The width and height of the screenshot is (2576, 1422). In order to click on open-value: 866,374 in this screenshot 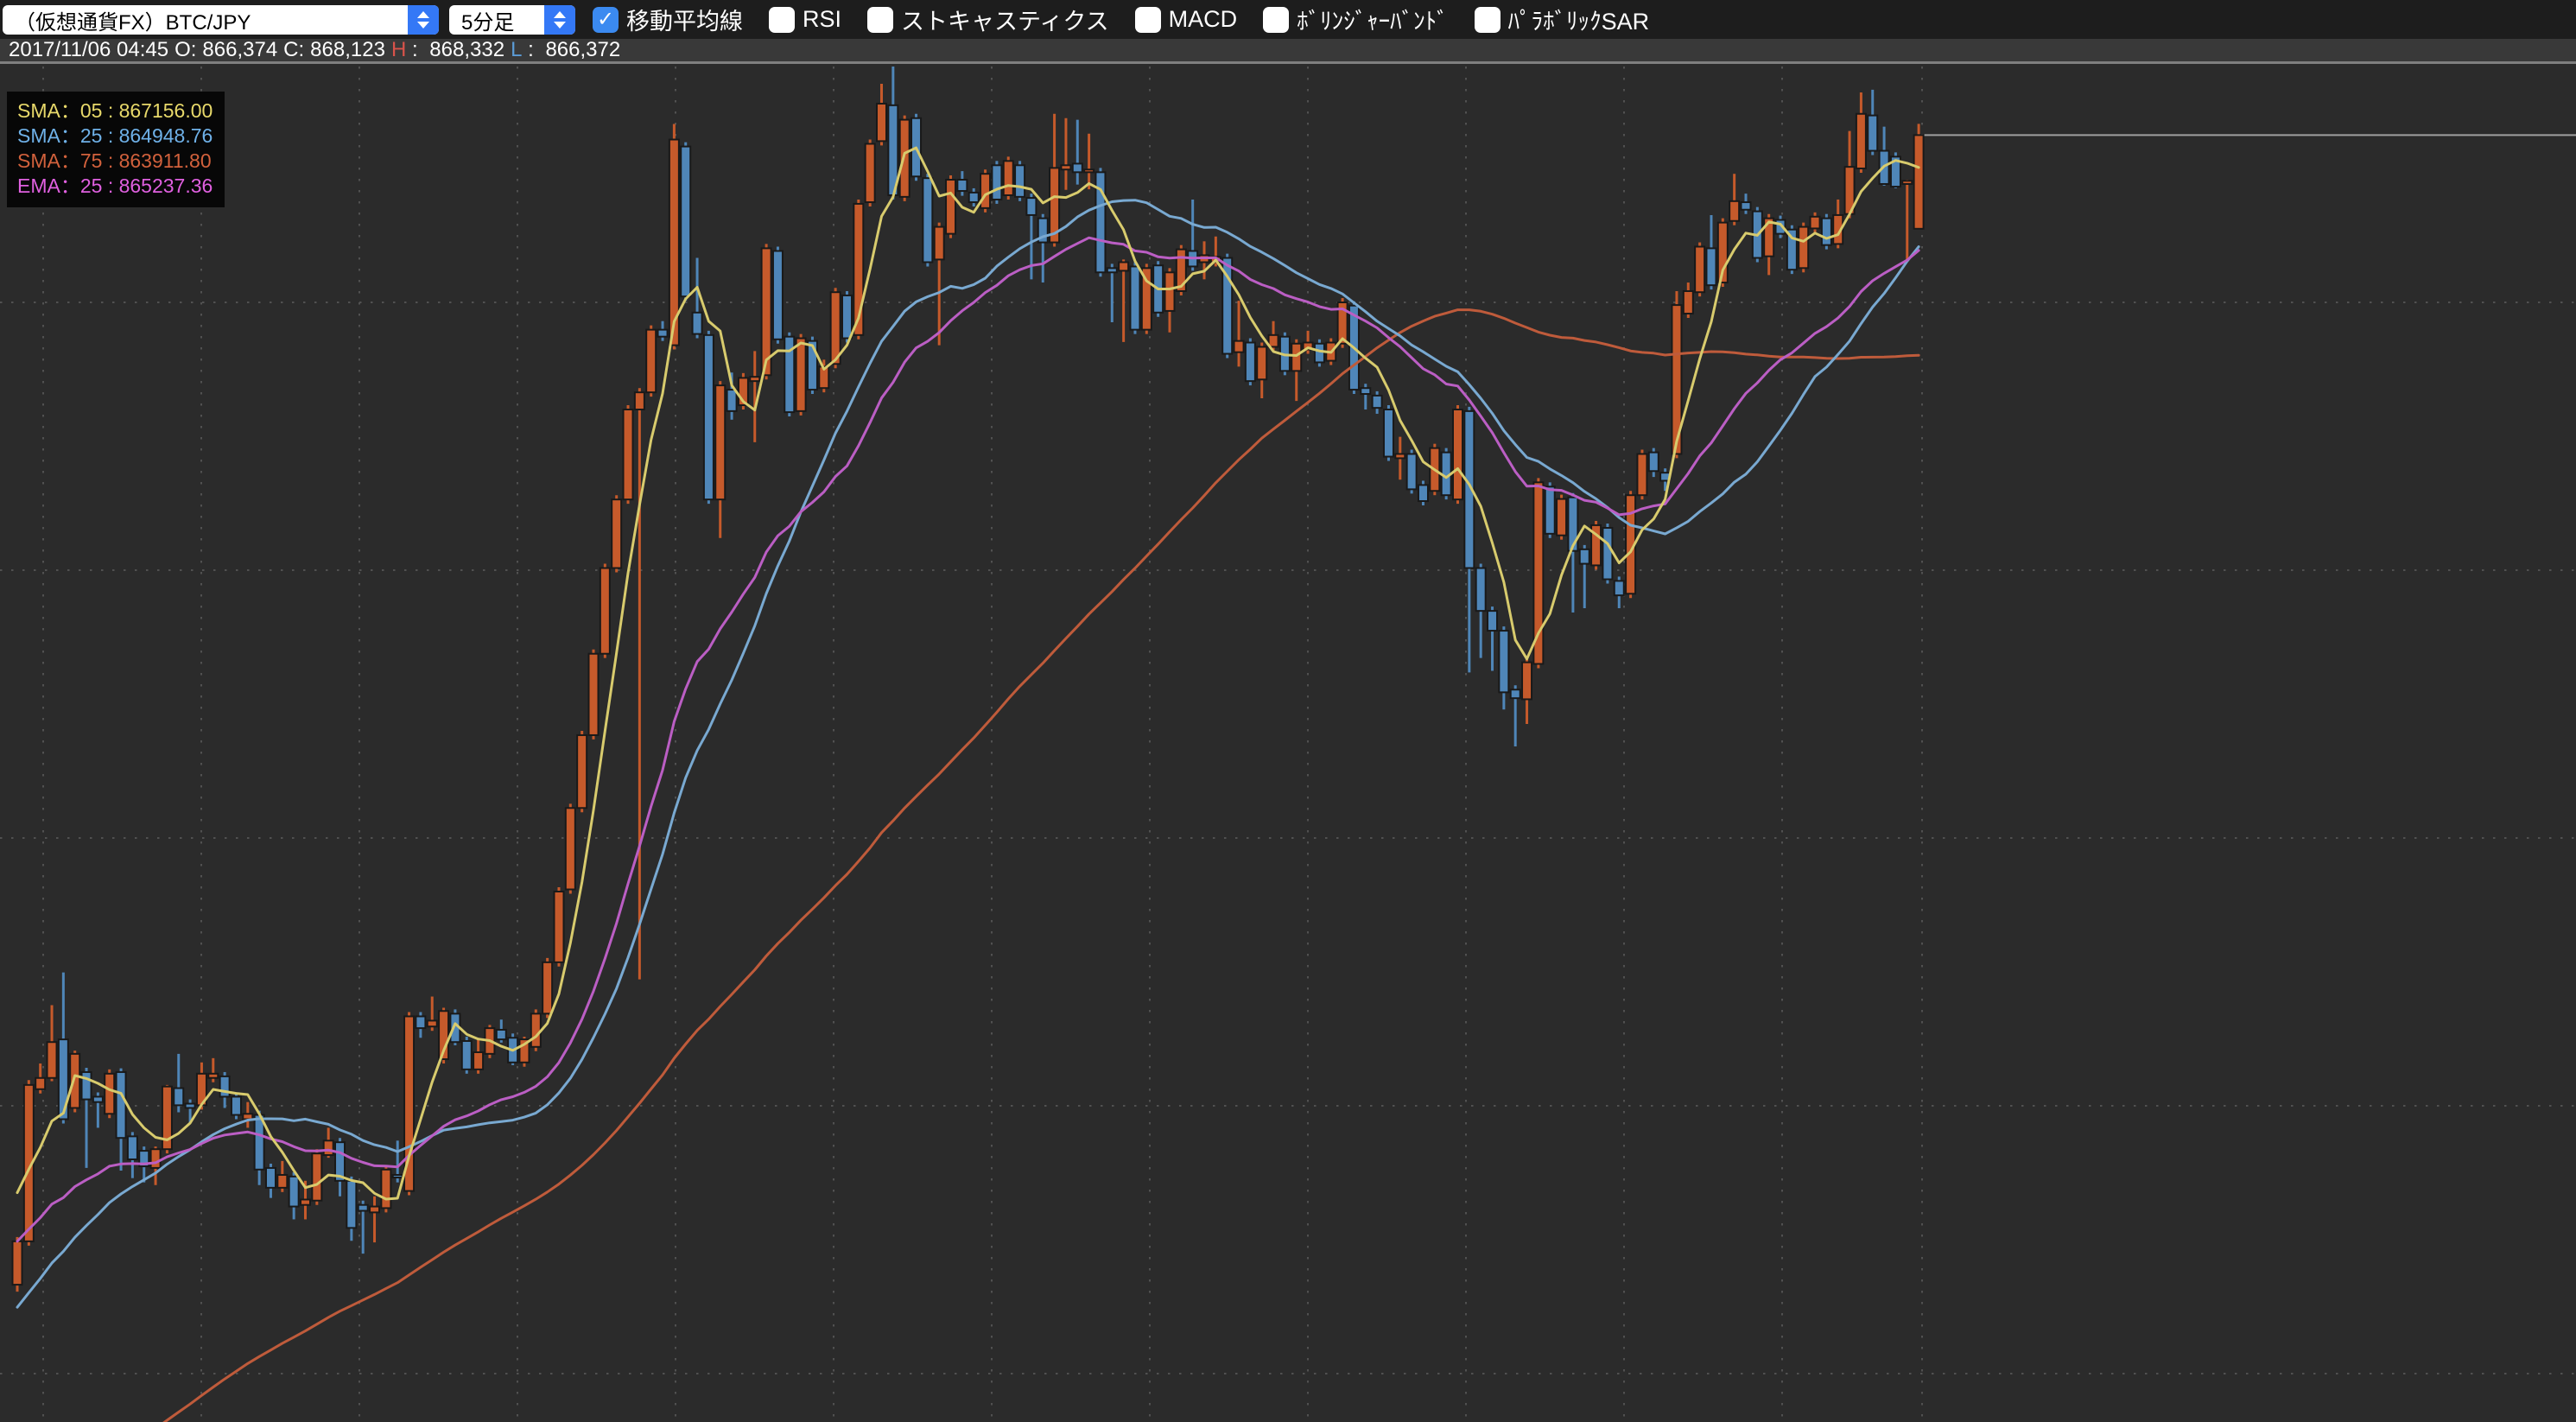, I will do `click(240, 49)`.